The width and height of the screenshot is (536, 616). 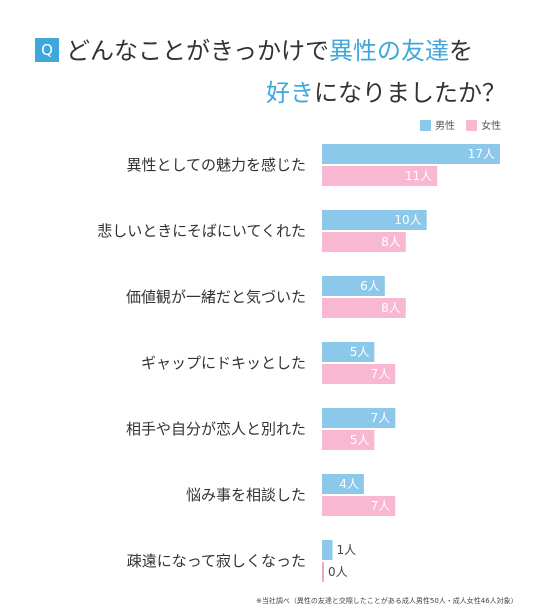 What do you see at coordinates (464, 124) in the screenshot?
I see `chart-legend: 男性 女性` at bounding box center [464, 124].